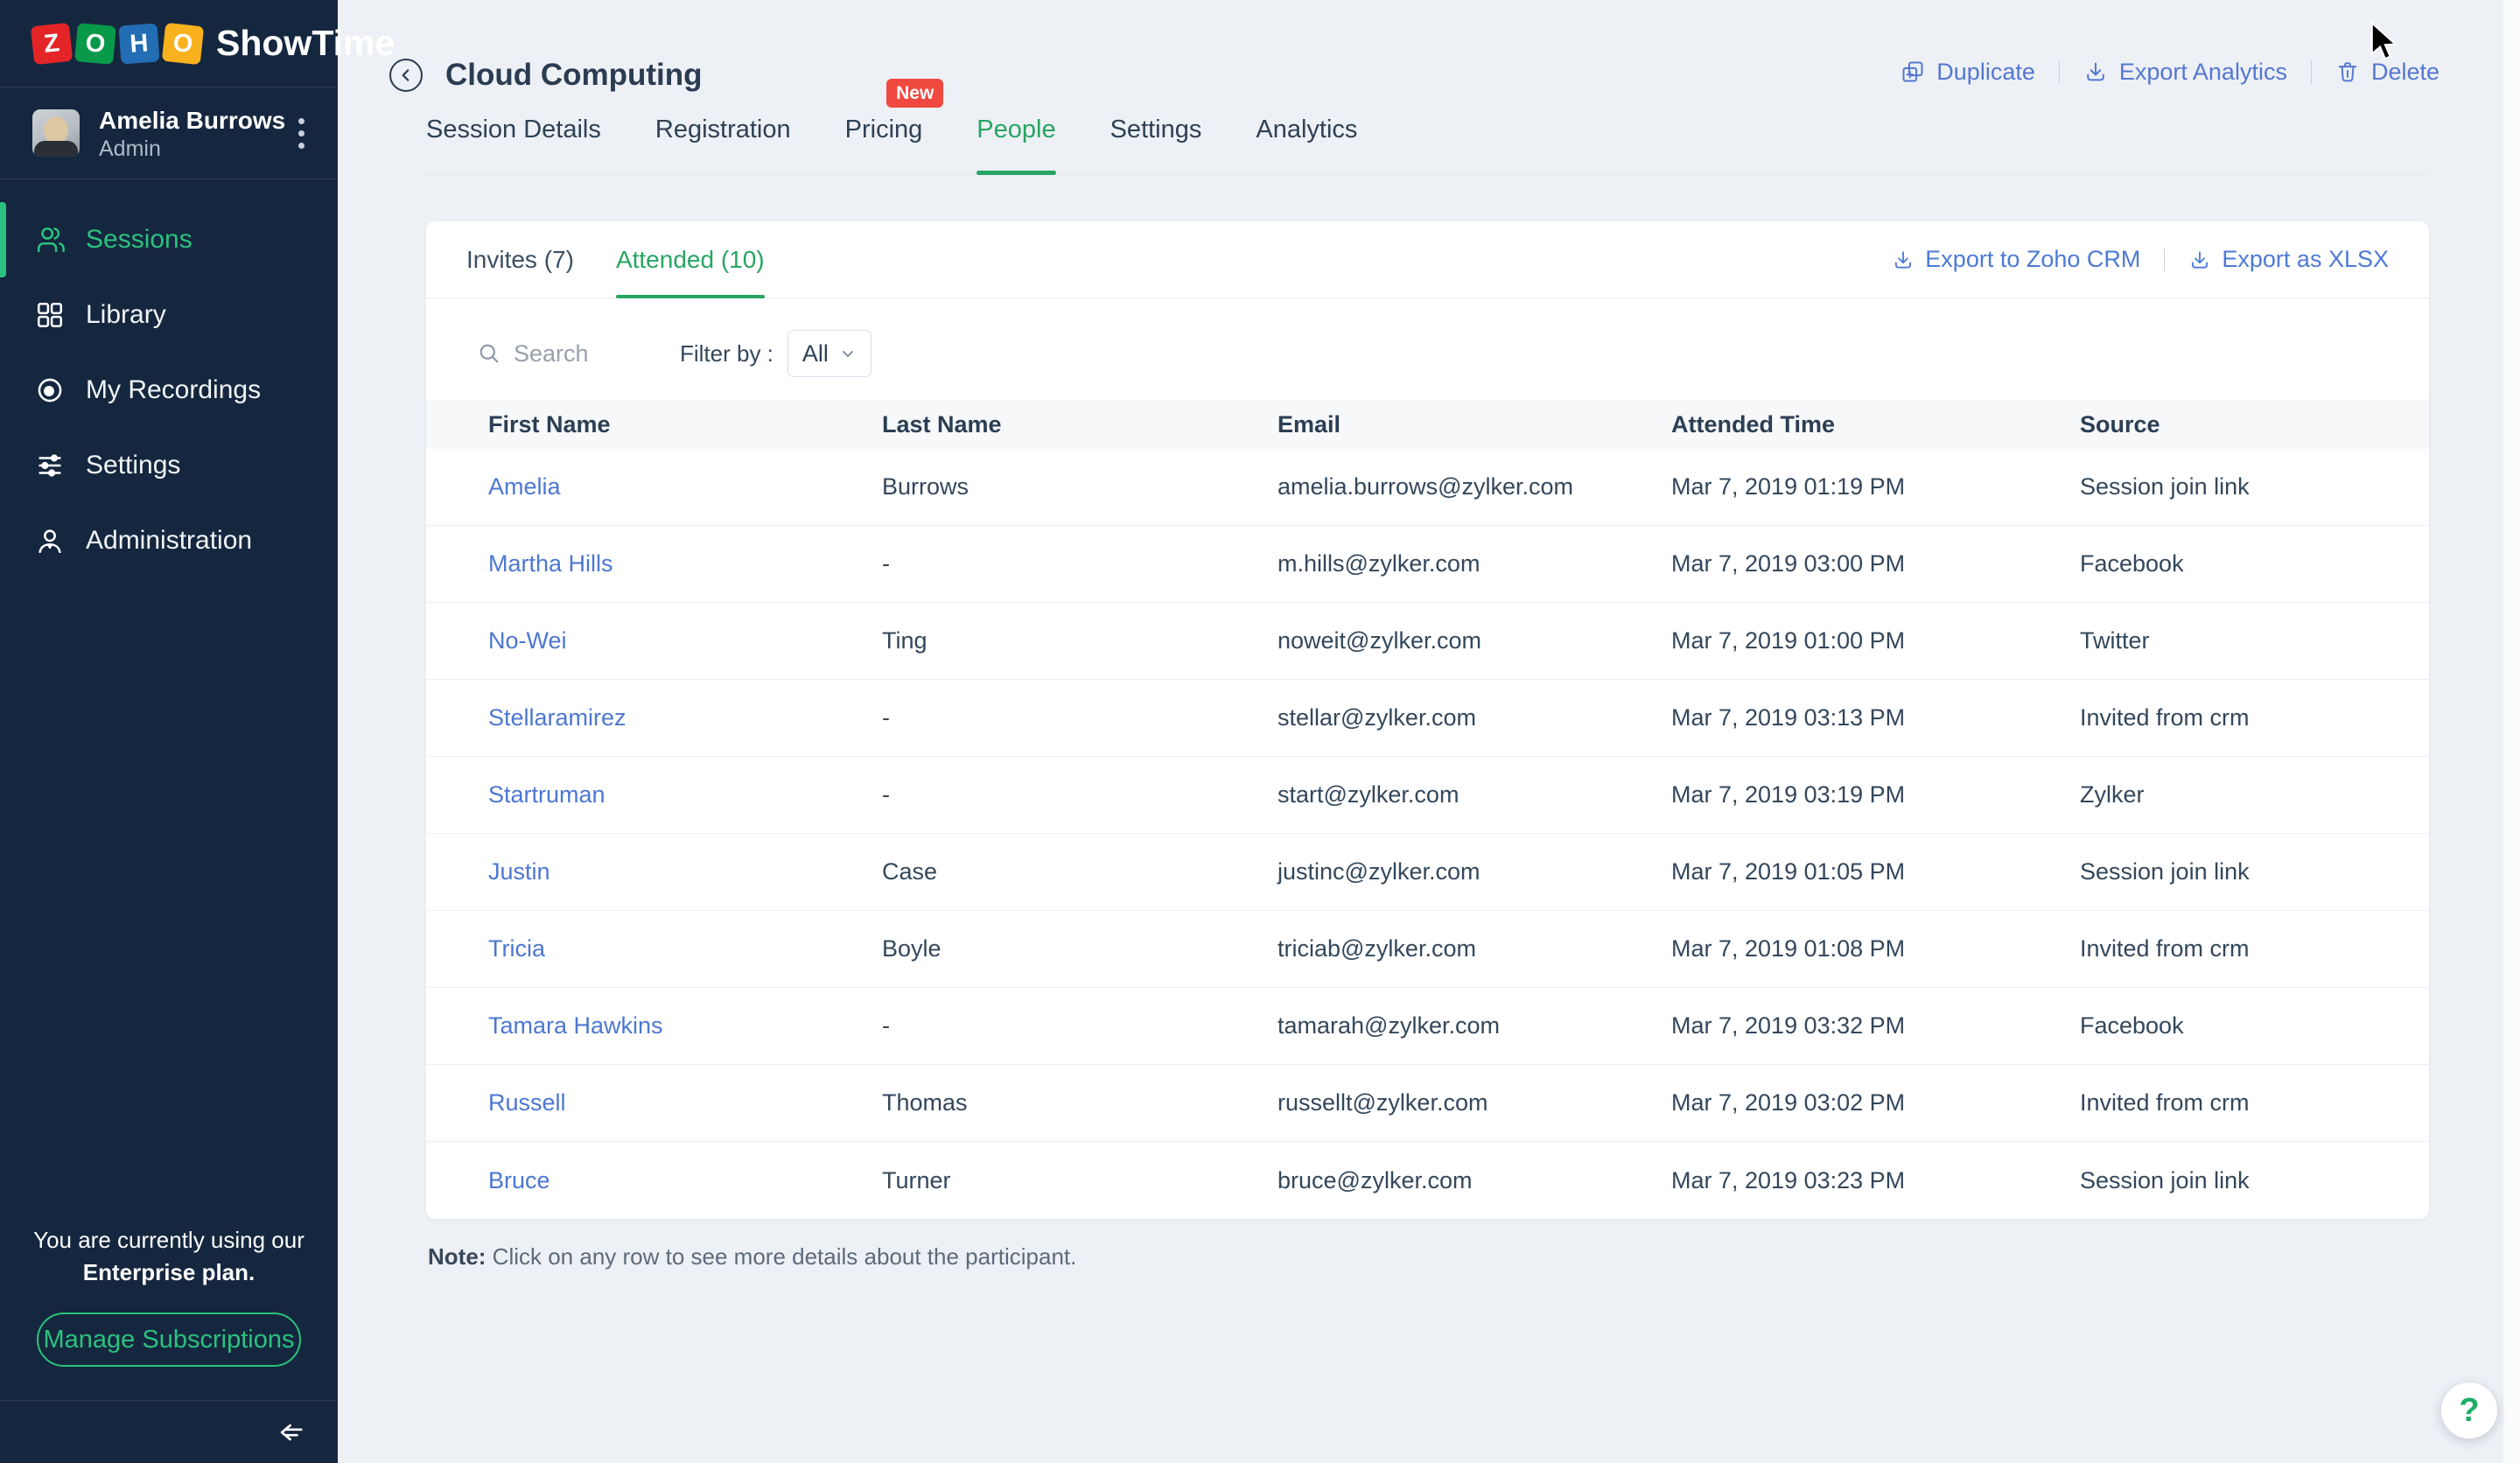 Image resolution: width=2520 pixels, height=1463 pixels. What do you see at coordinates (513, 130) in the screenshot?
I see `tab-session-details: Session Details` at bounding box center [513, 130].